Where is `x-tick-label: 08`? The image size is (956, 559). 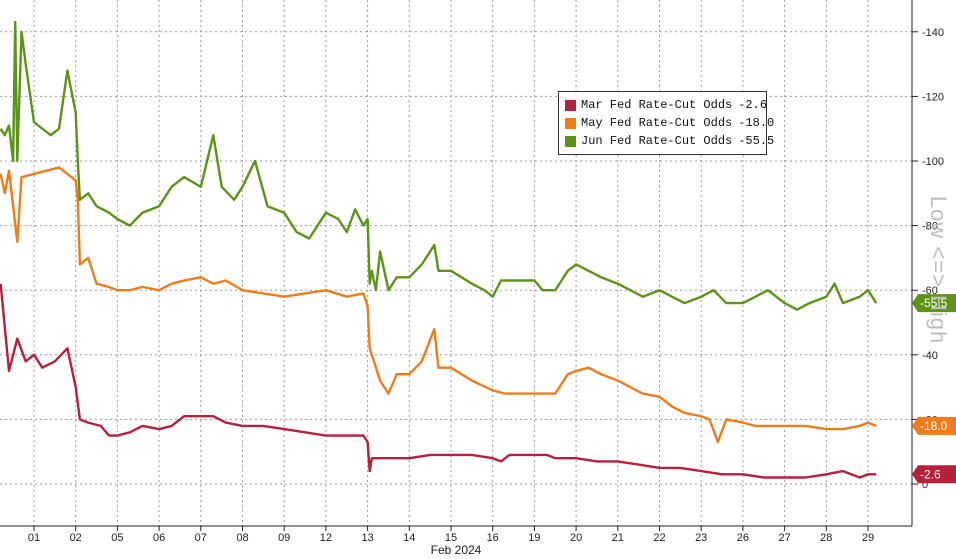 x-tick-label: 08 is located at coordinates (242, 538).